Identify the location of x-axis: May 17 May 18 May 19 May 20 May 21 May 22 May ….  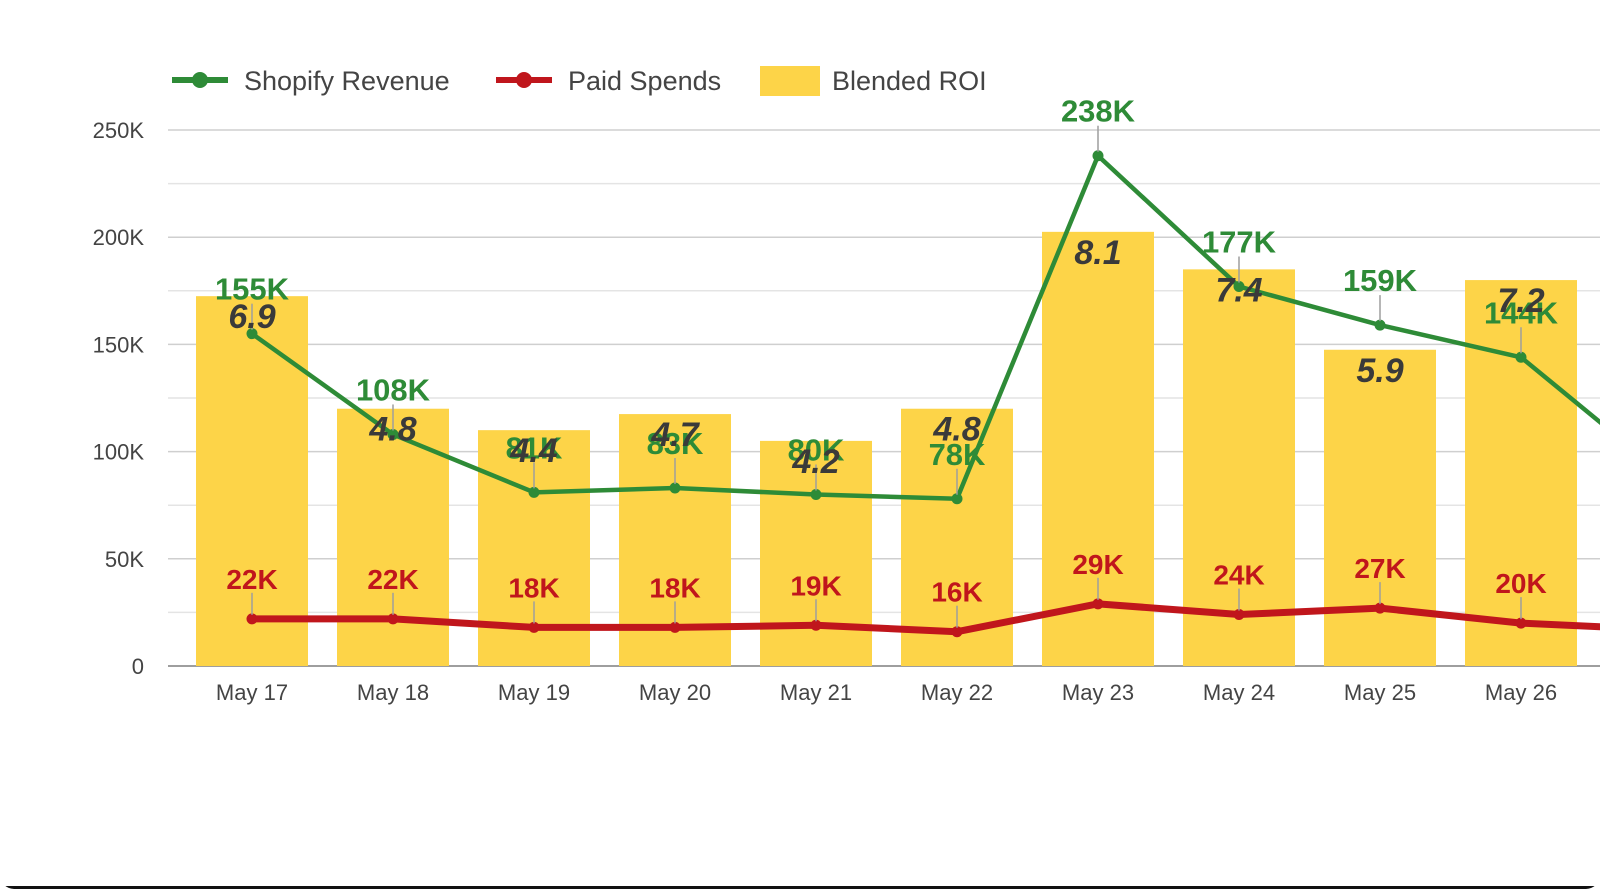
(886, 692).